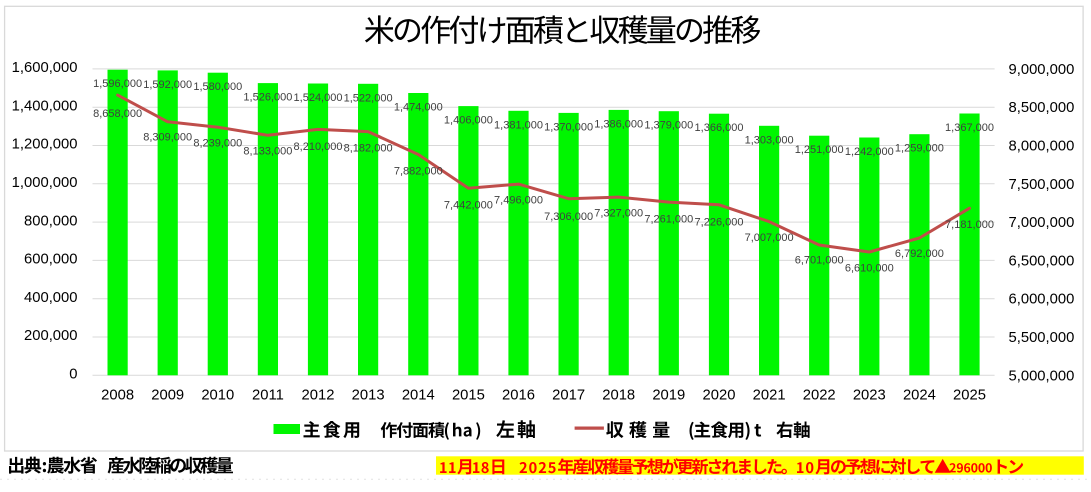 The width and height of the screenshot is (1091, 492). Describe the element at coordinates (51, 221) in the screenshot. I see `svg-text: 800,000` at that location.